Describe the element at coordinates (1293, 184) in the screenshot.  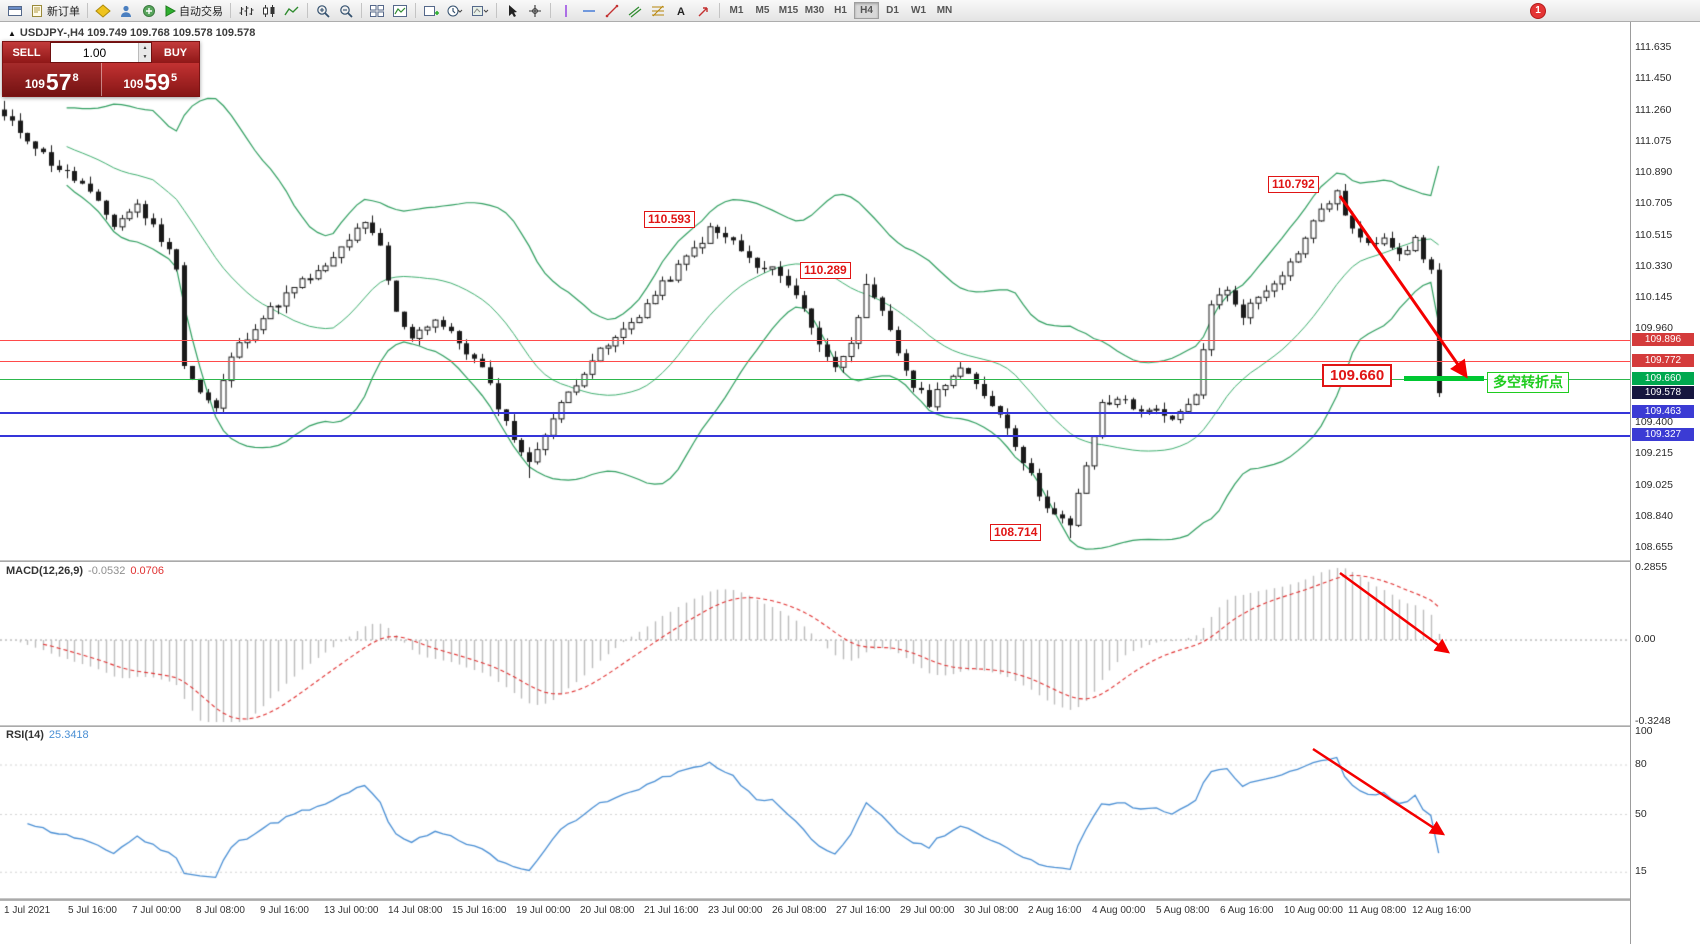
I see `price-annotation-110792: 110.792` at that location.